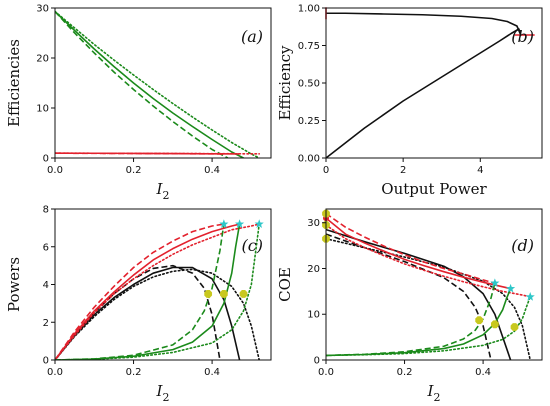  Describe the element at coordinates (46, 210) in the screenshot. I see `y-tick-label: 8` at that location.